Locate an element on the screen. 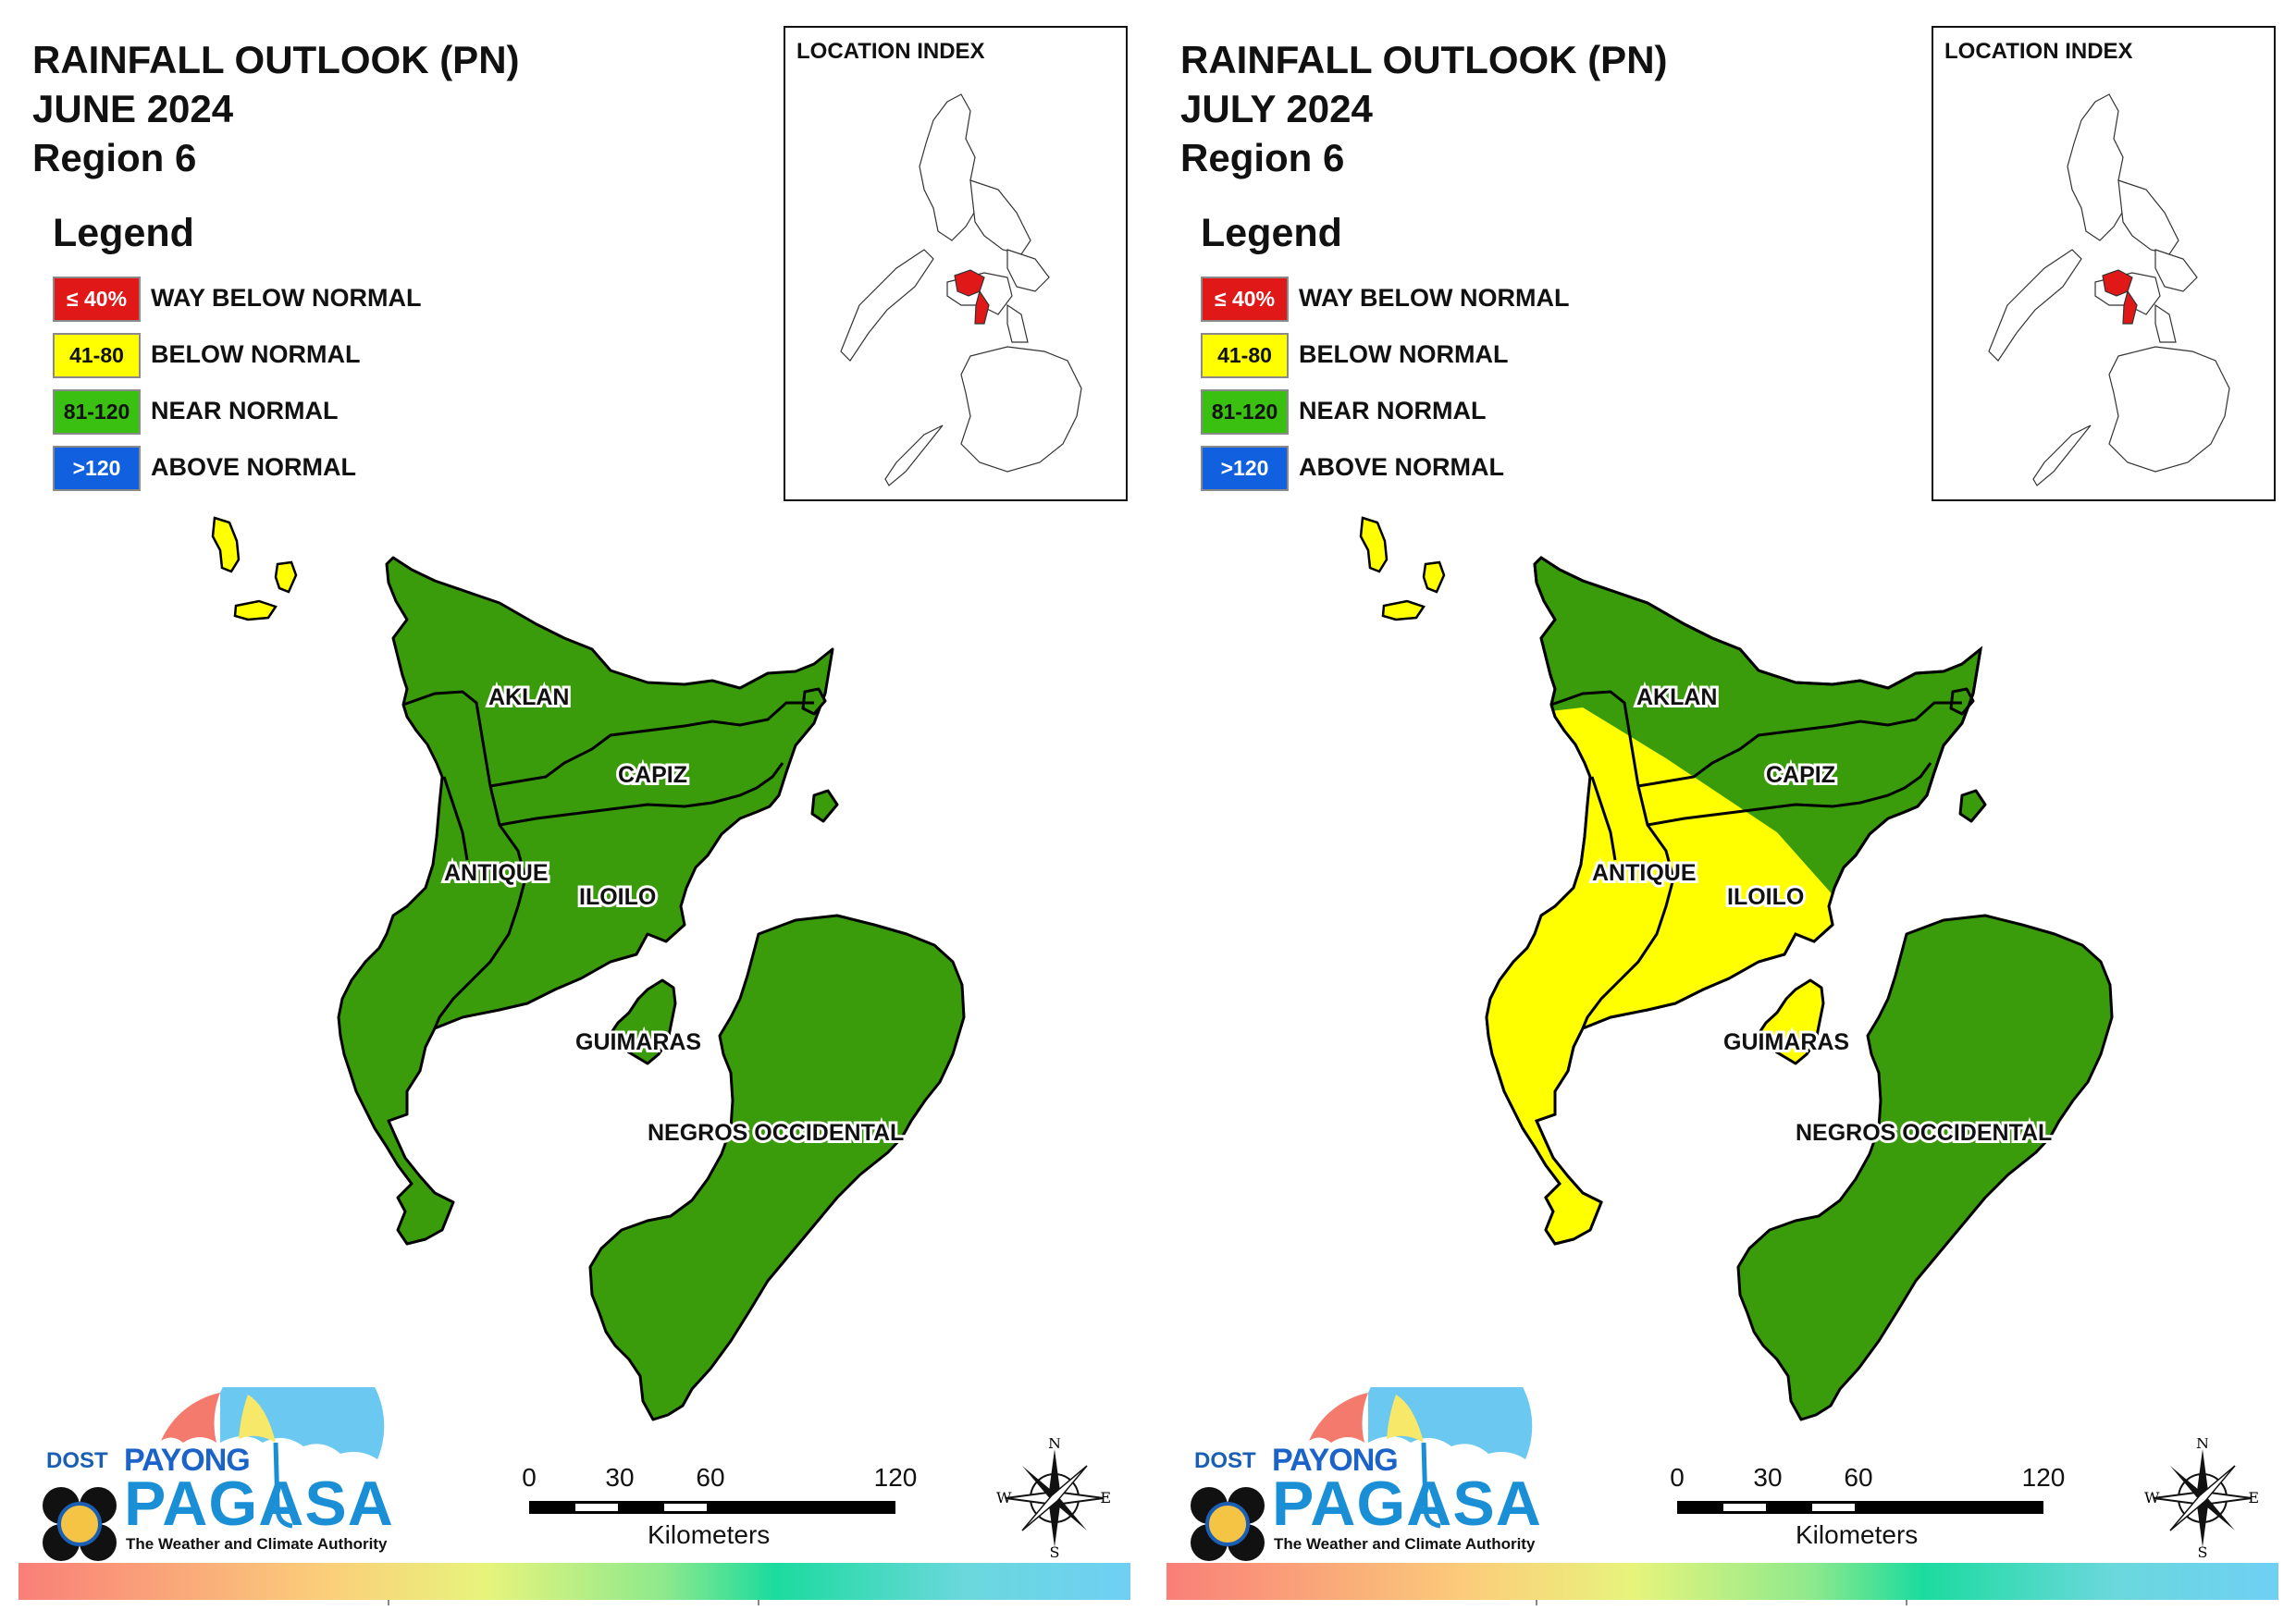  compass-icon: N S E W is located at coordinates (1053, 1497).